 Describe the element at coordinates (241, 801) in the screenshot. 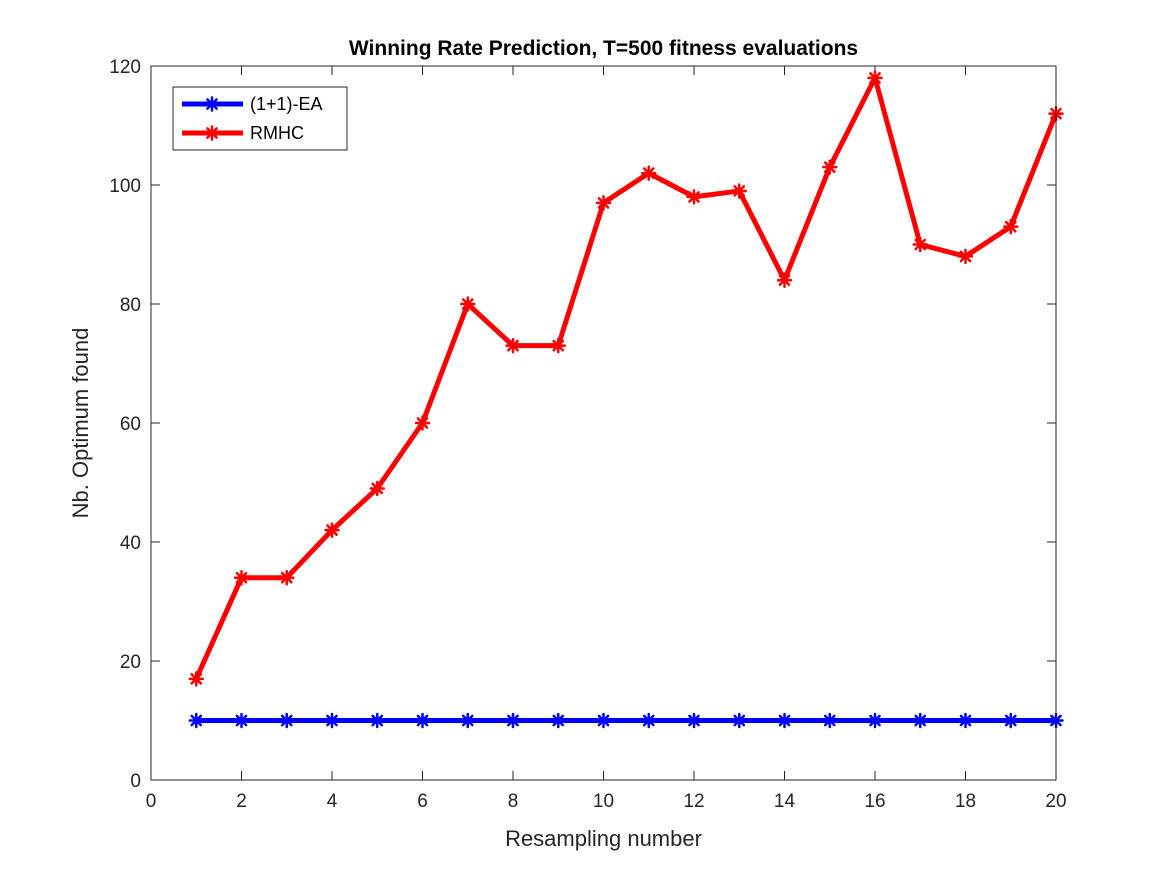

I see `x-tick-label: 2` at that location.